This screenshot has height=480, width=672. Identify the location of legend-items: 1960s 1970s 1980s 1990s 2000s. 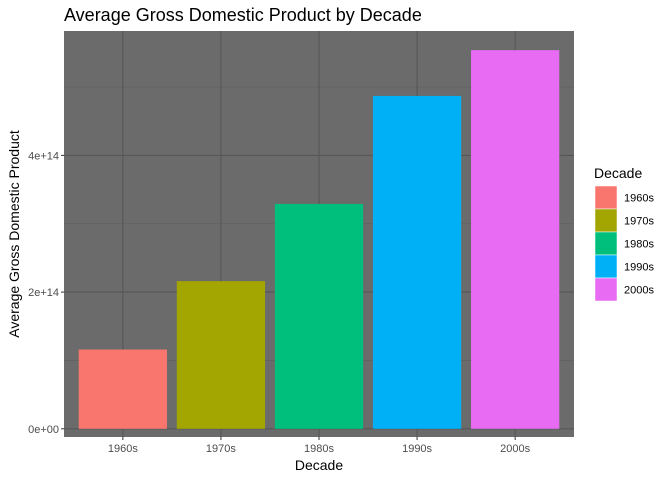
(624, 243).